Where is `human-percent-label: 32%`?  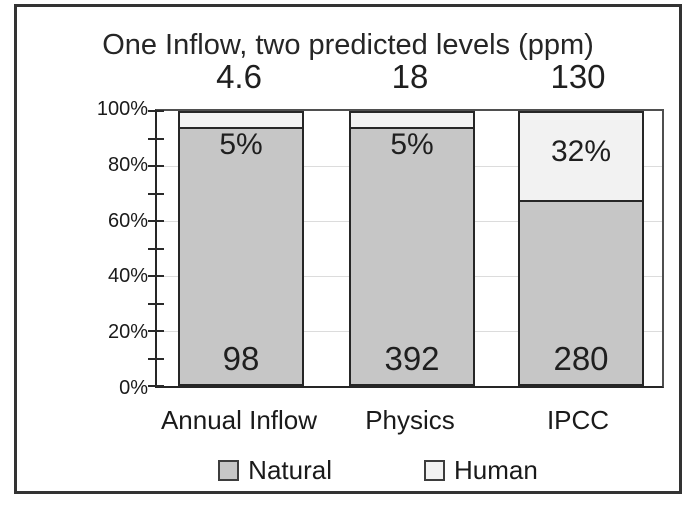 human-percent-label: 32% is located at coordinates (581, 151).